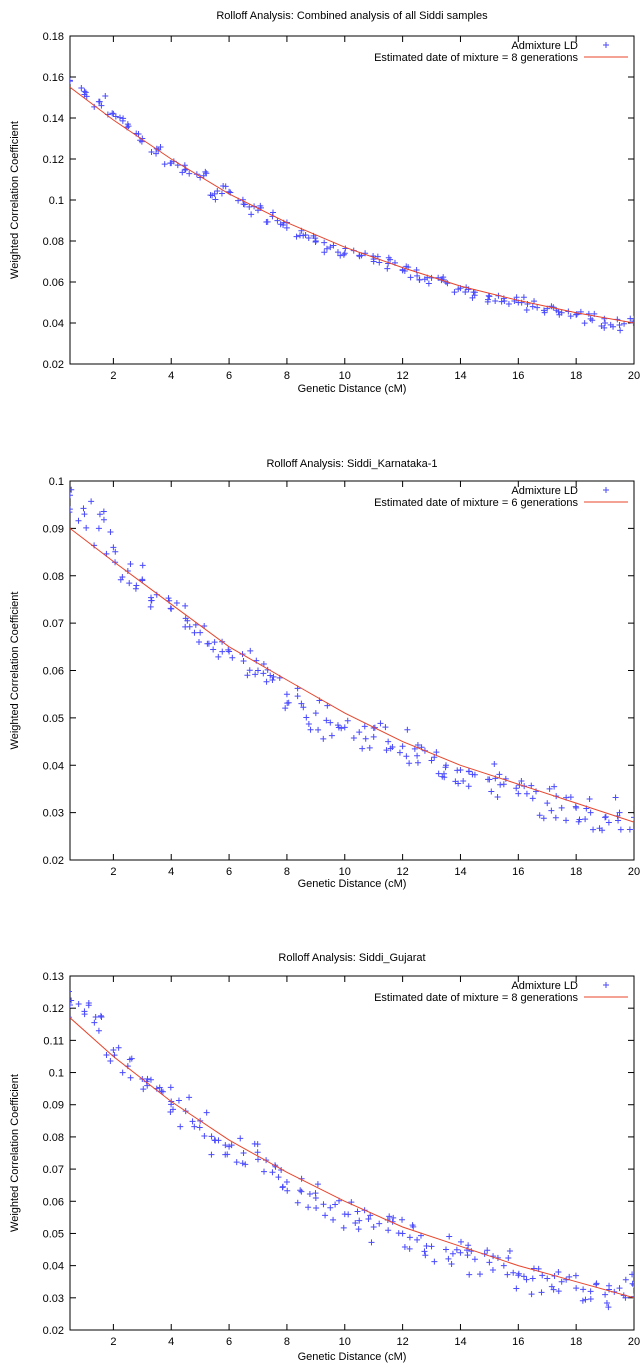  What do you see at coordinates (53, 1299) in the screenshot?
I see `y-tick-label: 0.03` at bounding box center [53, 1299].